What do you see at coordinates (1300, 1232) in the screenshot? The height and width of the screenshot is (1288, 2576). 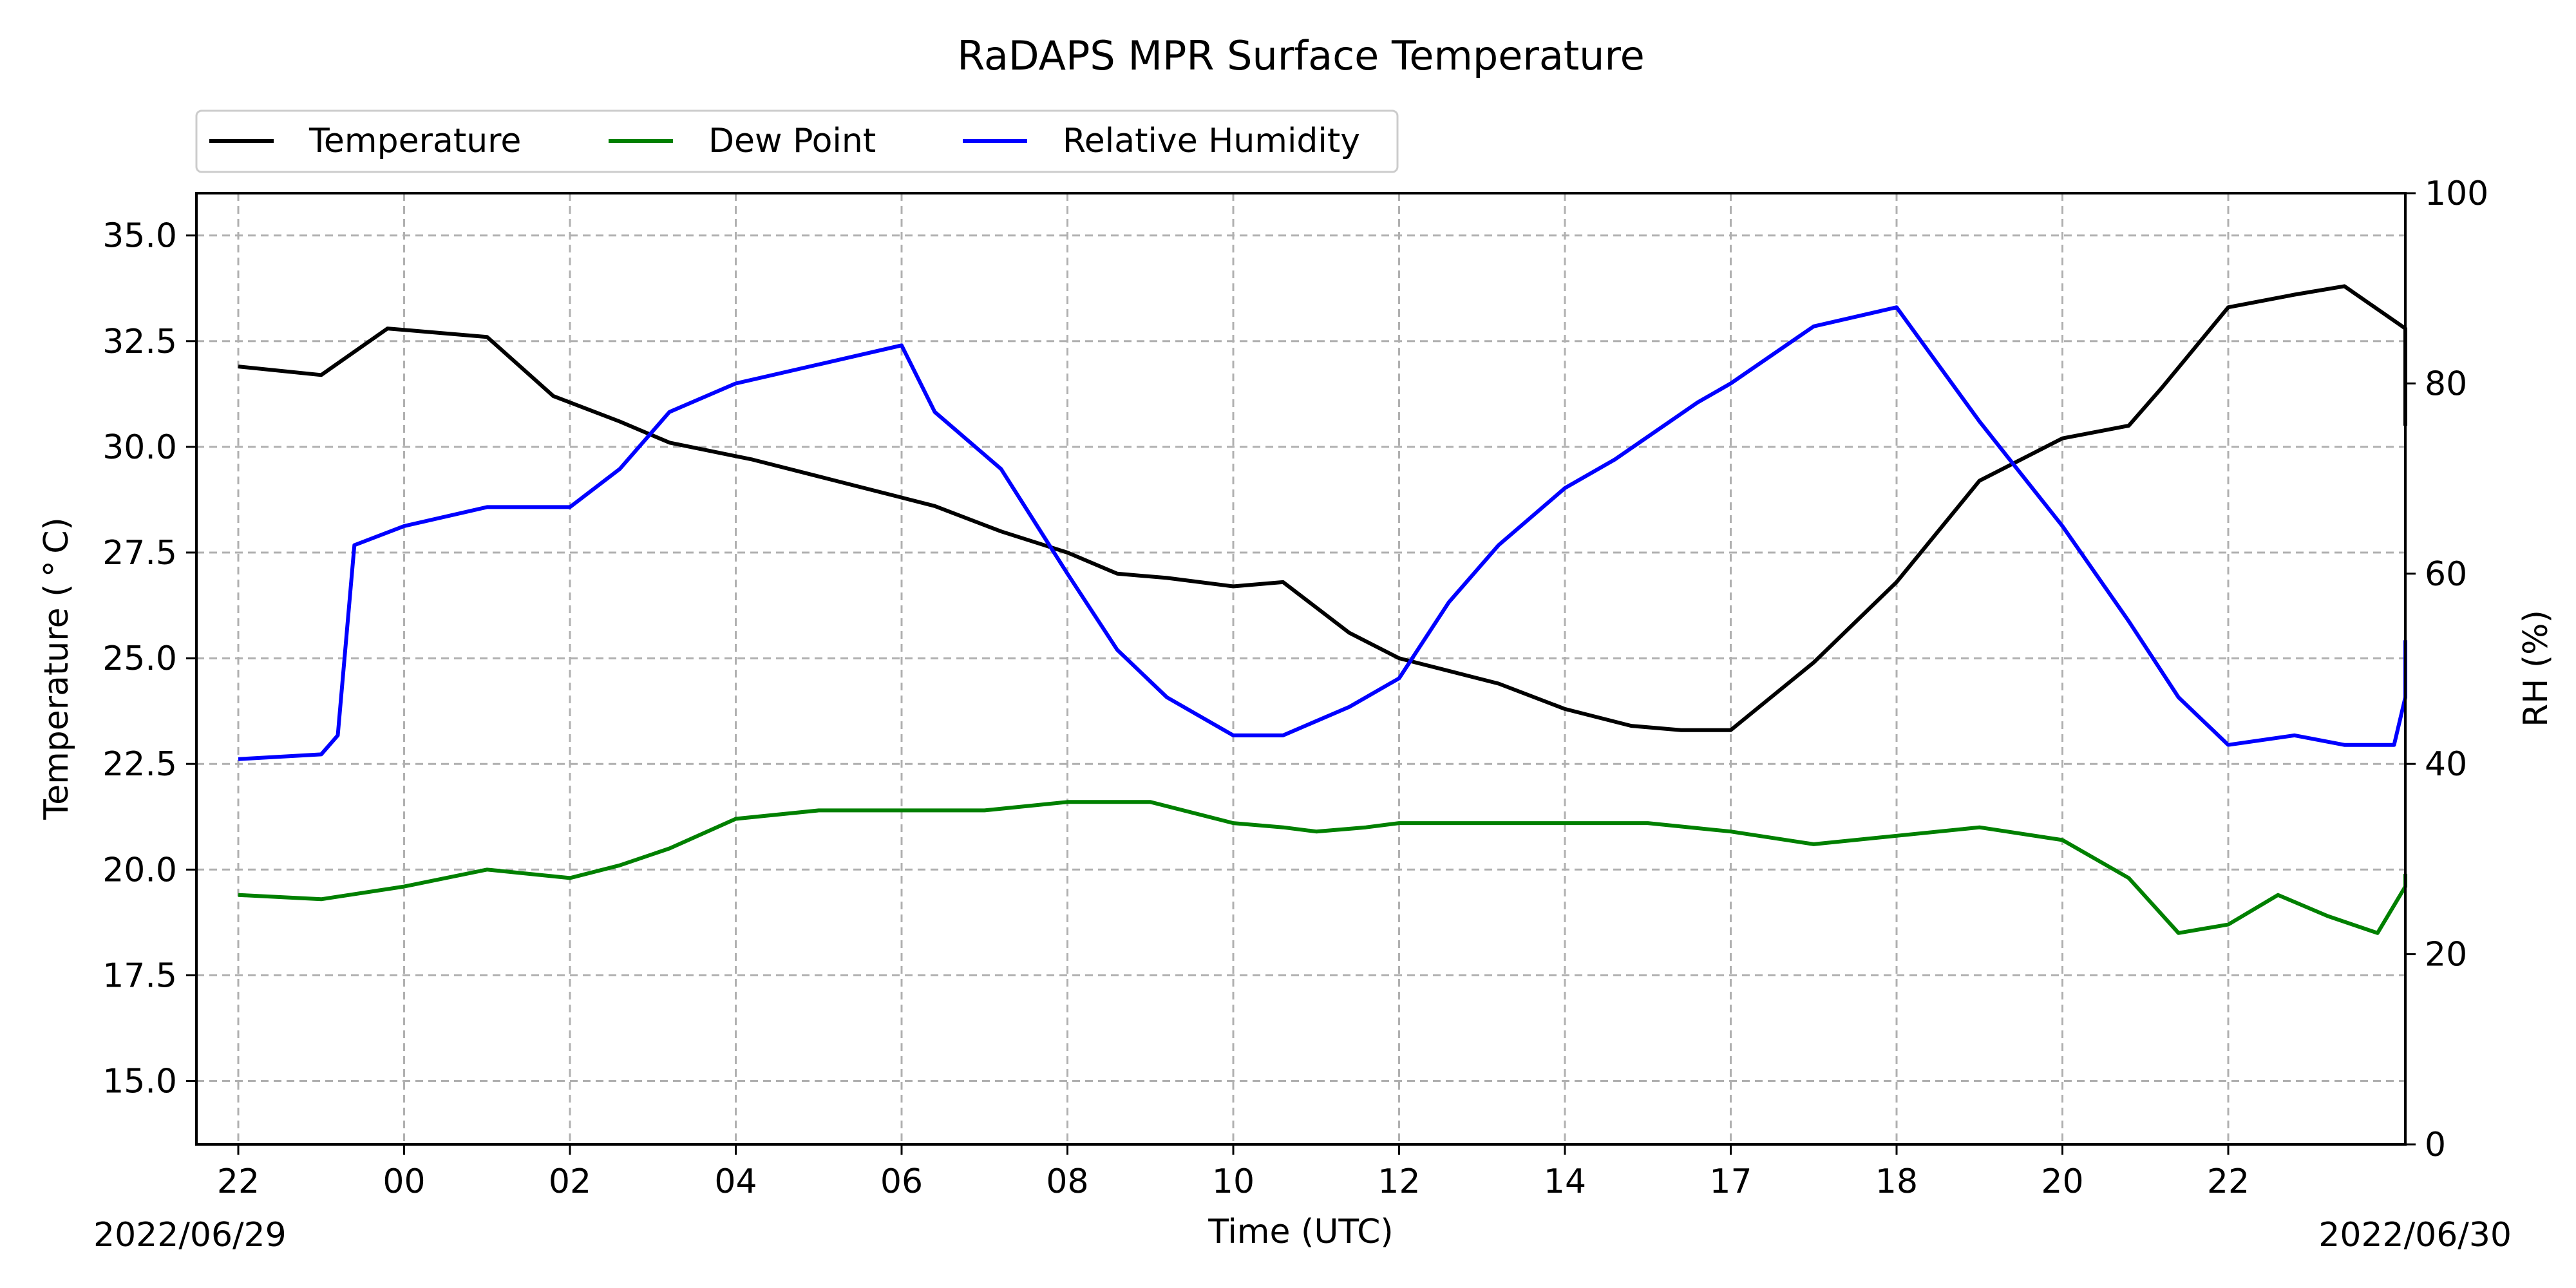 I see `x-axis-label: Time (UTC)` at bounding box center [1300, 1232].